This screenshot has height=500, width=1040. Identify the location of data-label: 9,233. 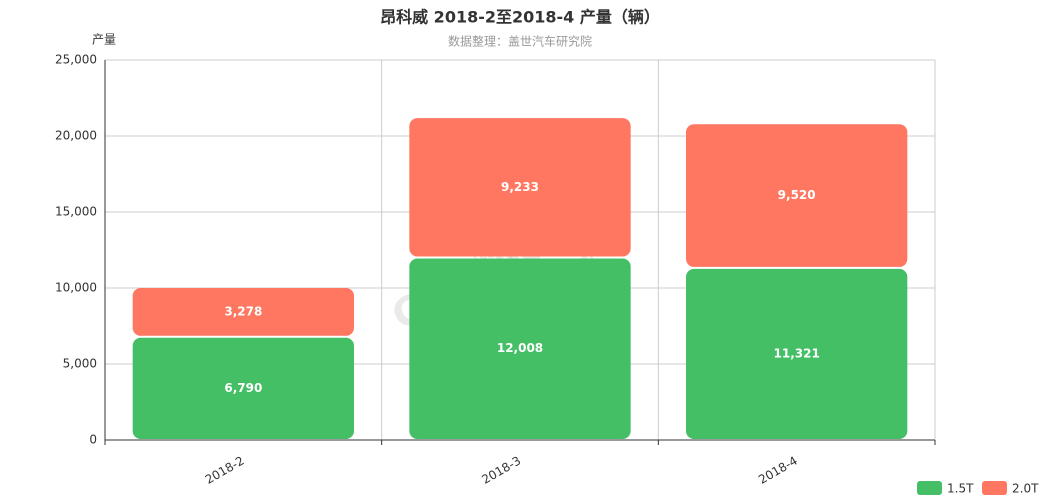
(520, 187).